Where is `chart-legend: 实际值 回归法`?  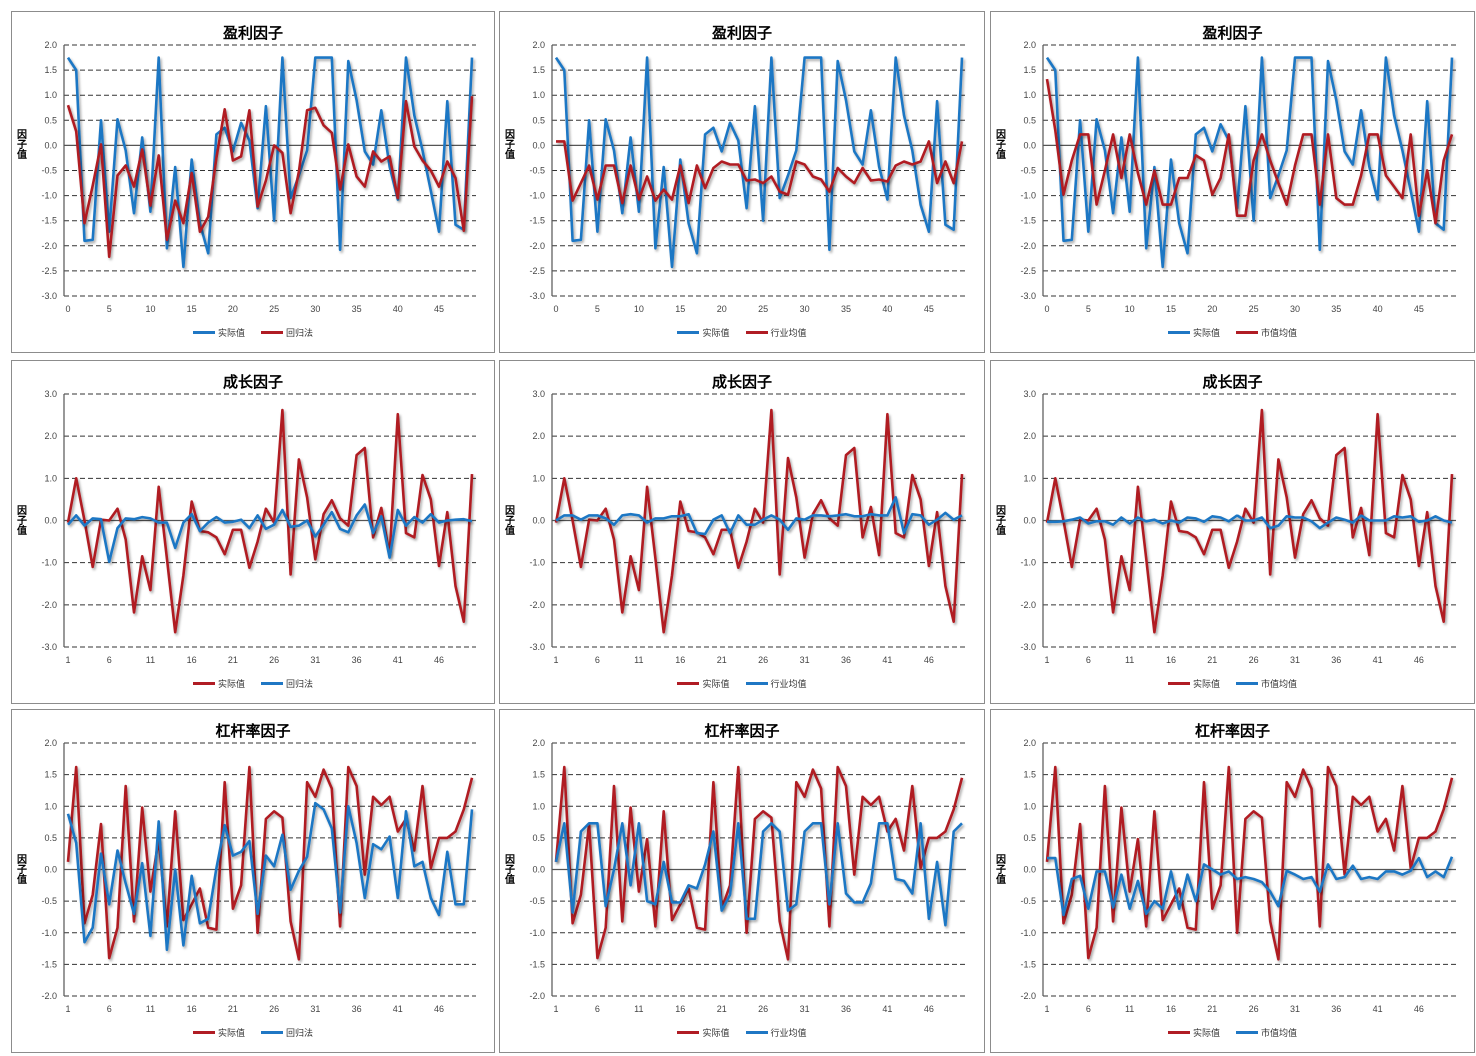
chart-legend: 实际值 回归法 is located at coordinates (253, 332).